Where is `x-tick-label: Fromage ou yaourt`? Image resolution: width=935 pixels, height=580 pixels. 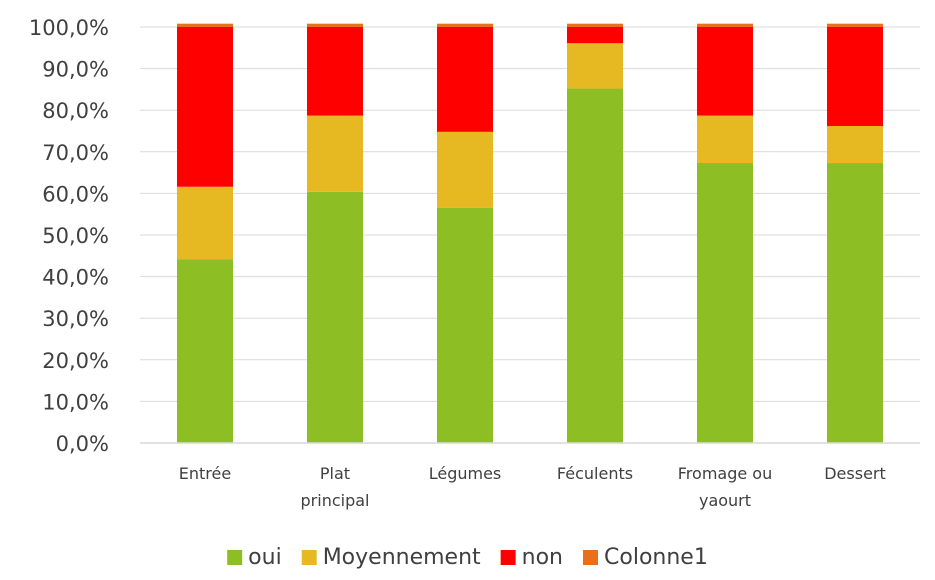
x-tick-label: Fromage ou yaourt is located at coordinates (725, 487).